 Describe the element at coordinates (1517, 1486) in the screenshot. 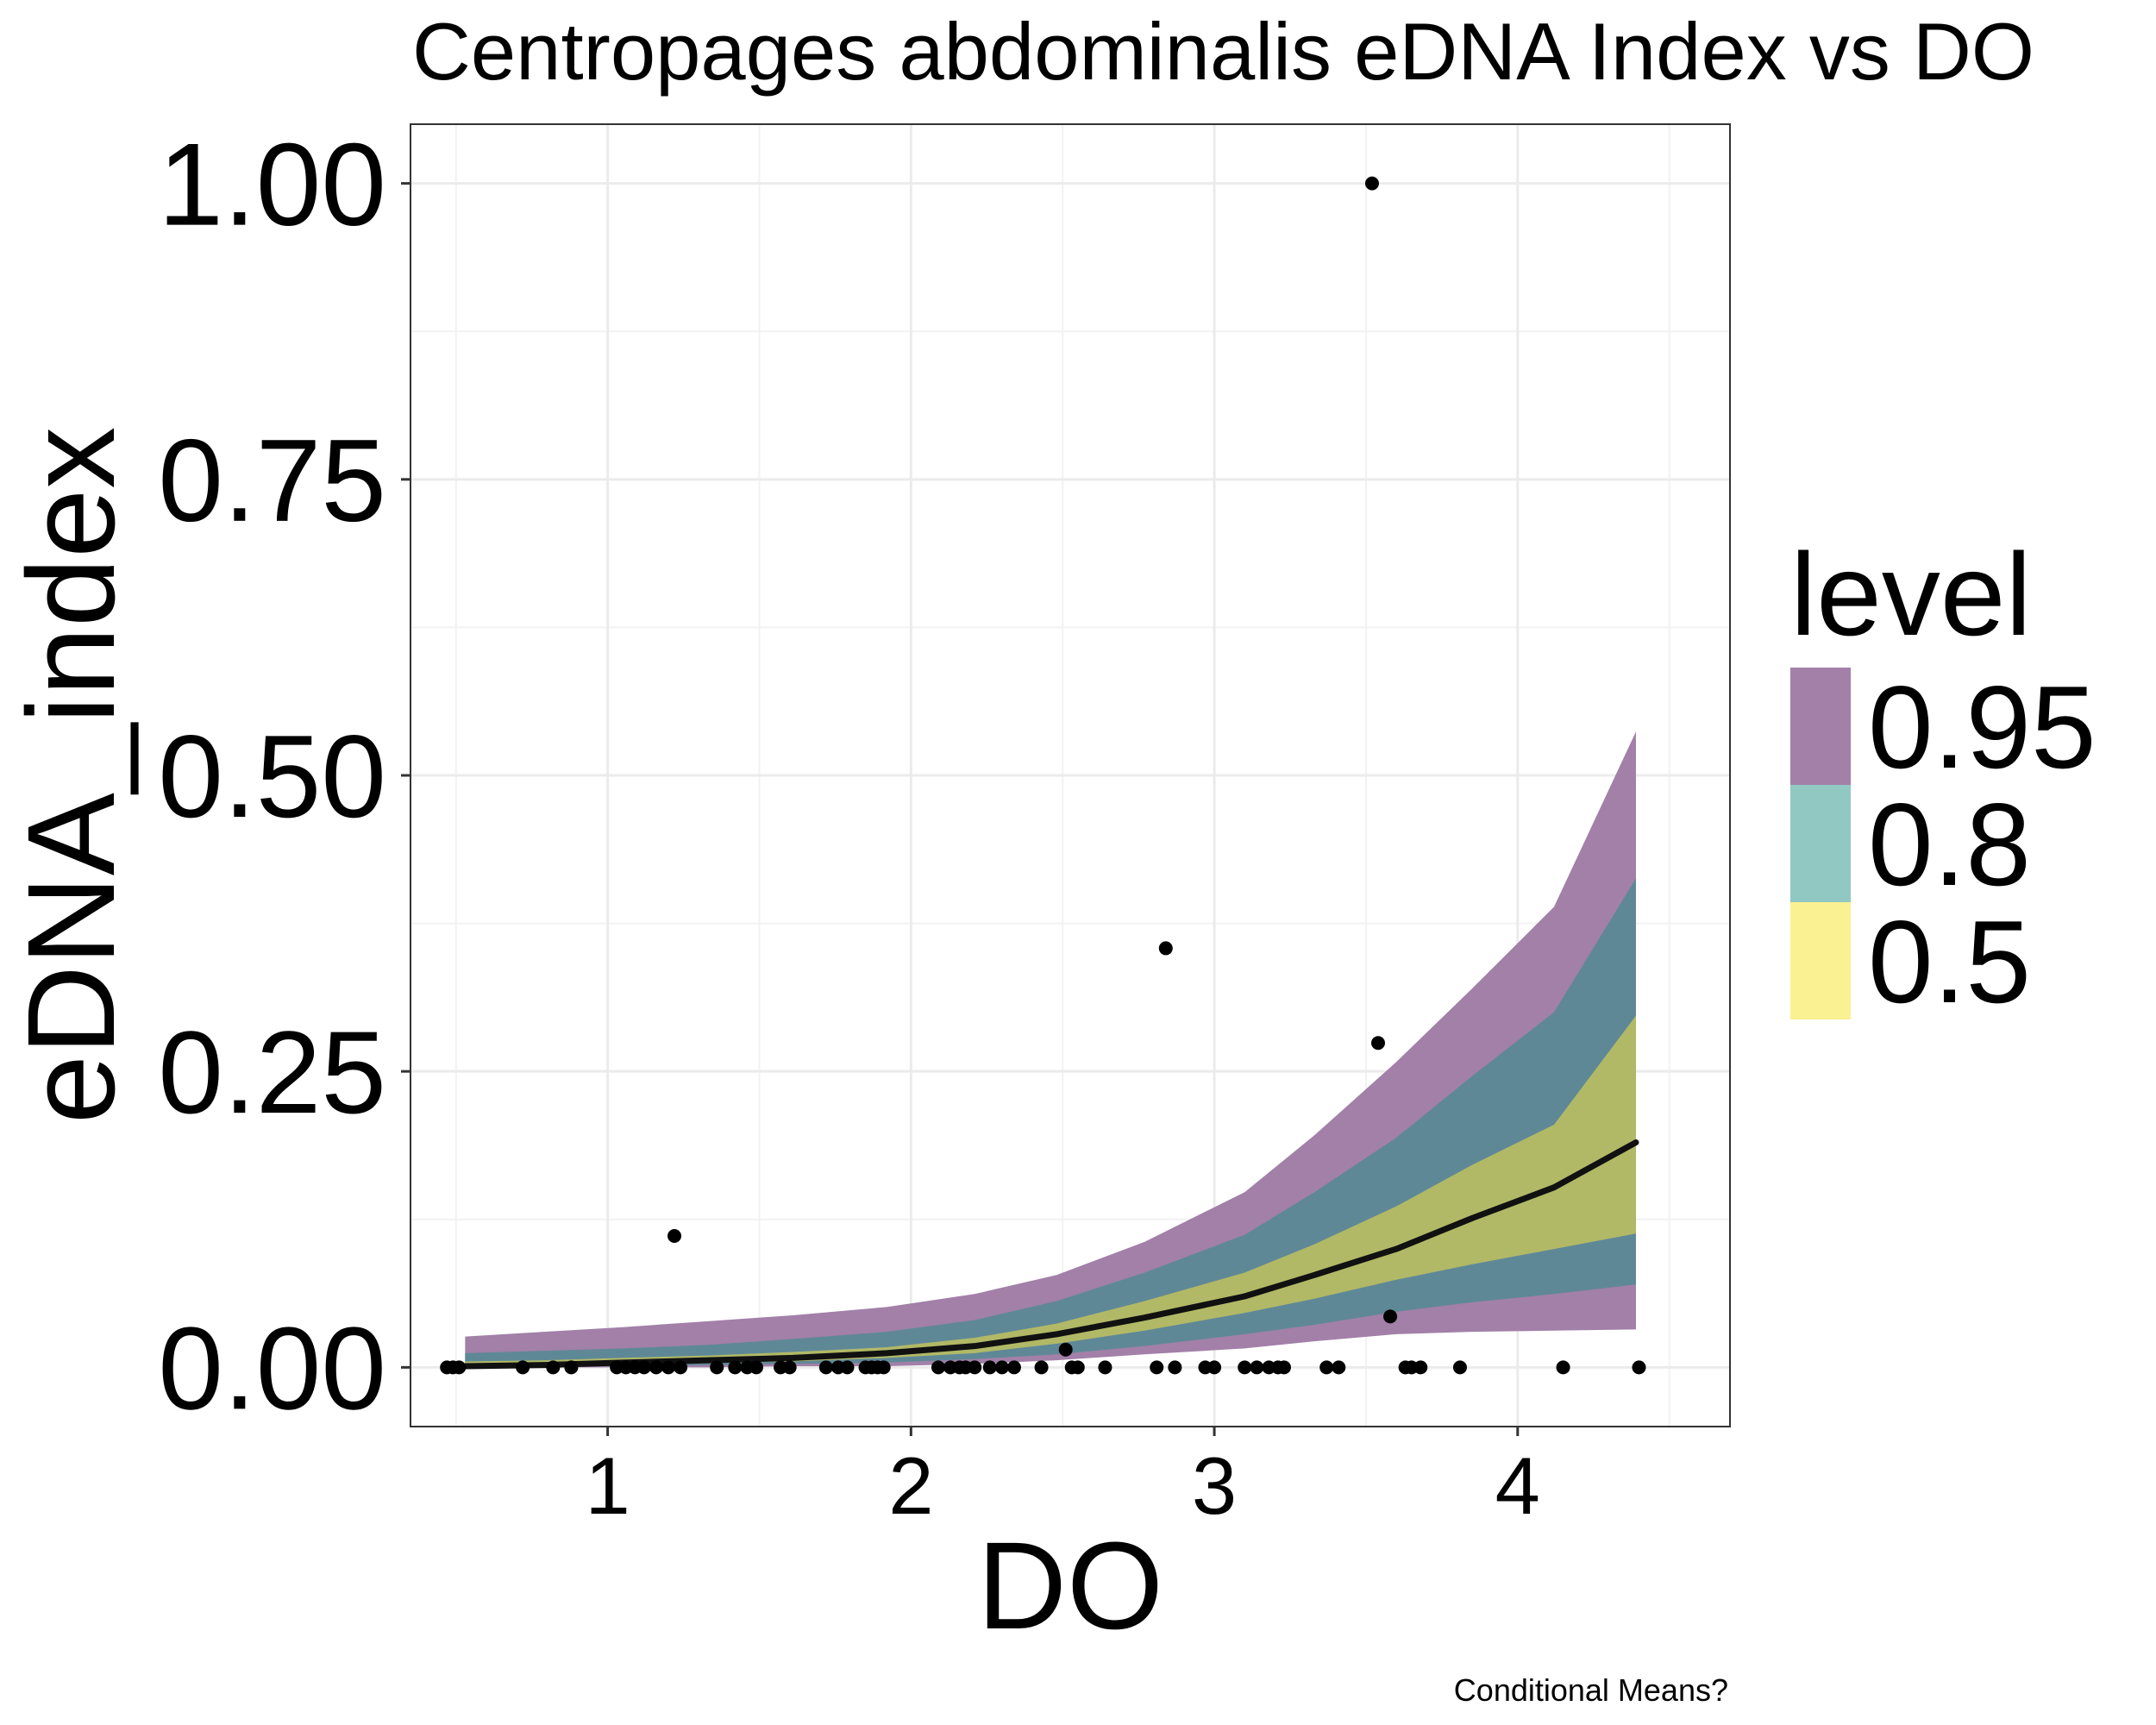

I see `x-tick-label: 4` at that location.